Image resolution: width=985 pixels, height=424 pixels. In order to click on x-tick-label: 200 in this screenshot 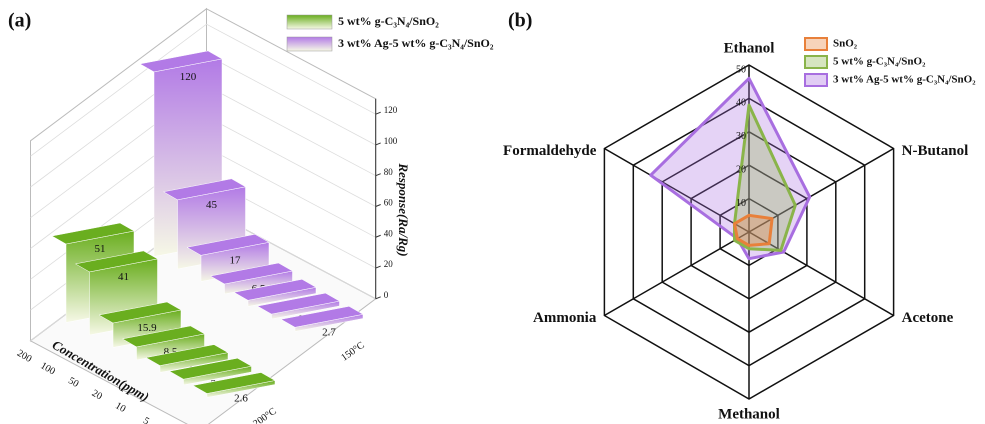, I will do `click(24, 356)`.